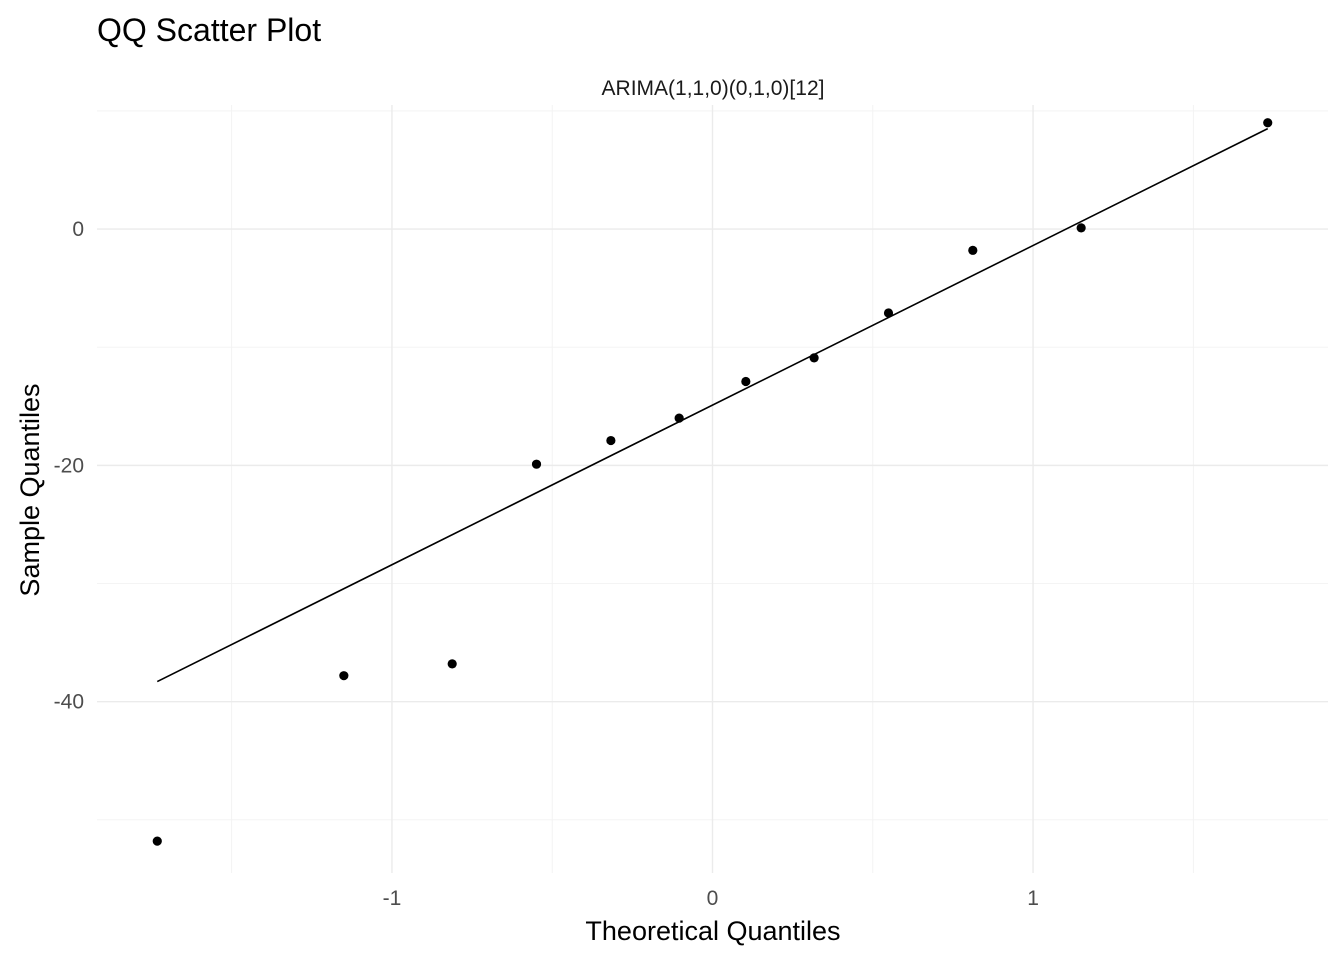 This screenshot has width=1344, height=960. Describe the element at coordinates (712, 931) in the screenshot. I see `x-axis-title: Theoretical Quantiles` at that location.